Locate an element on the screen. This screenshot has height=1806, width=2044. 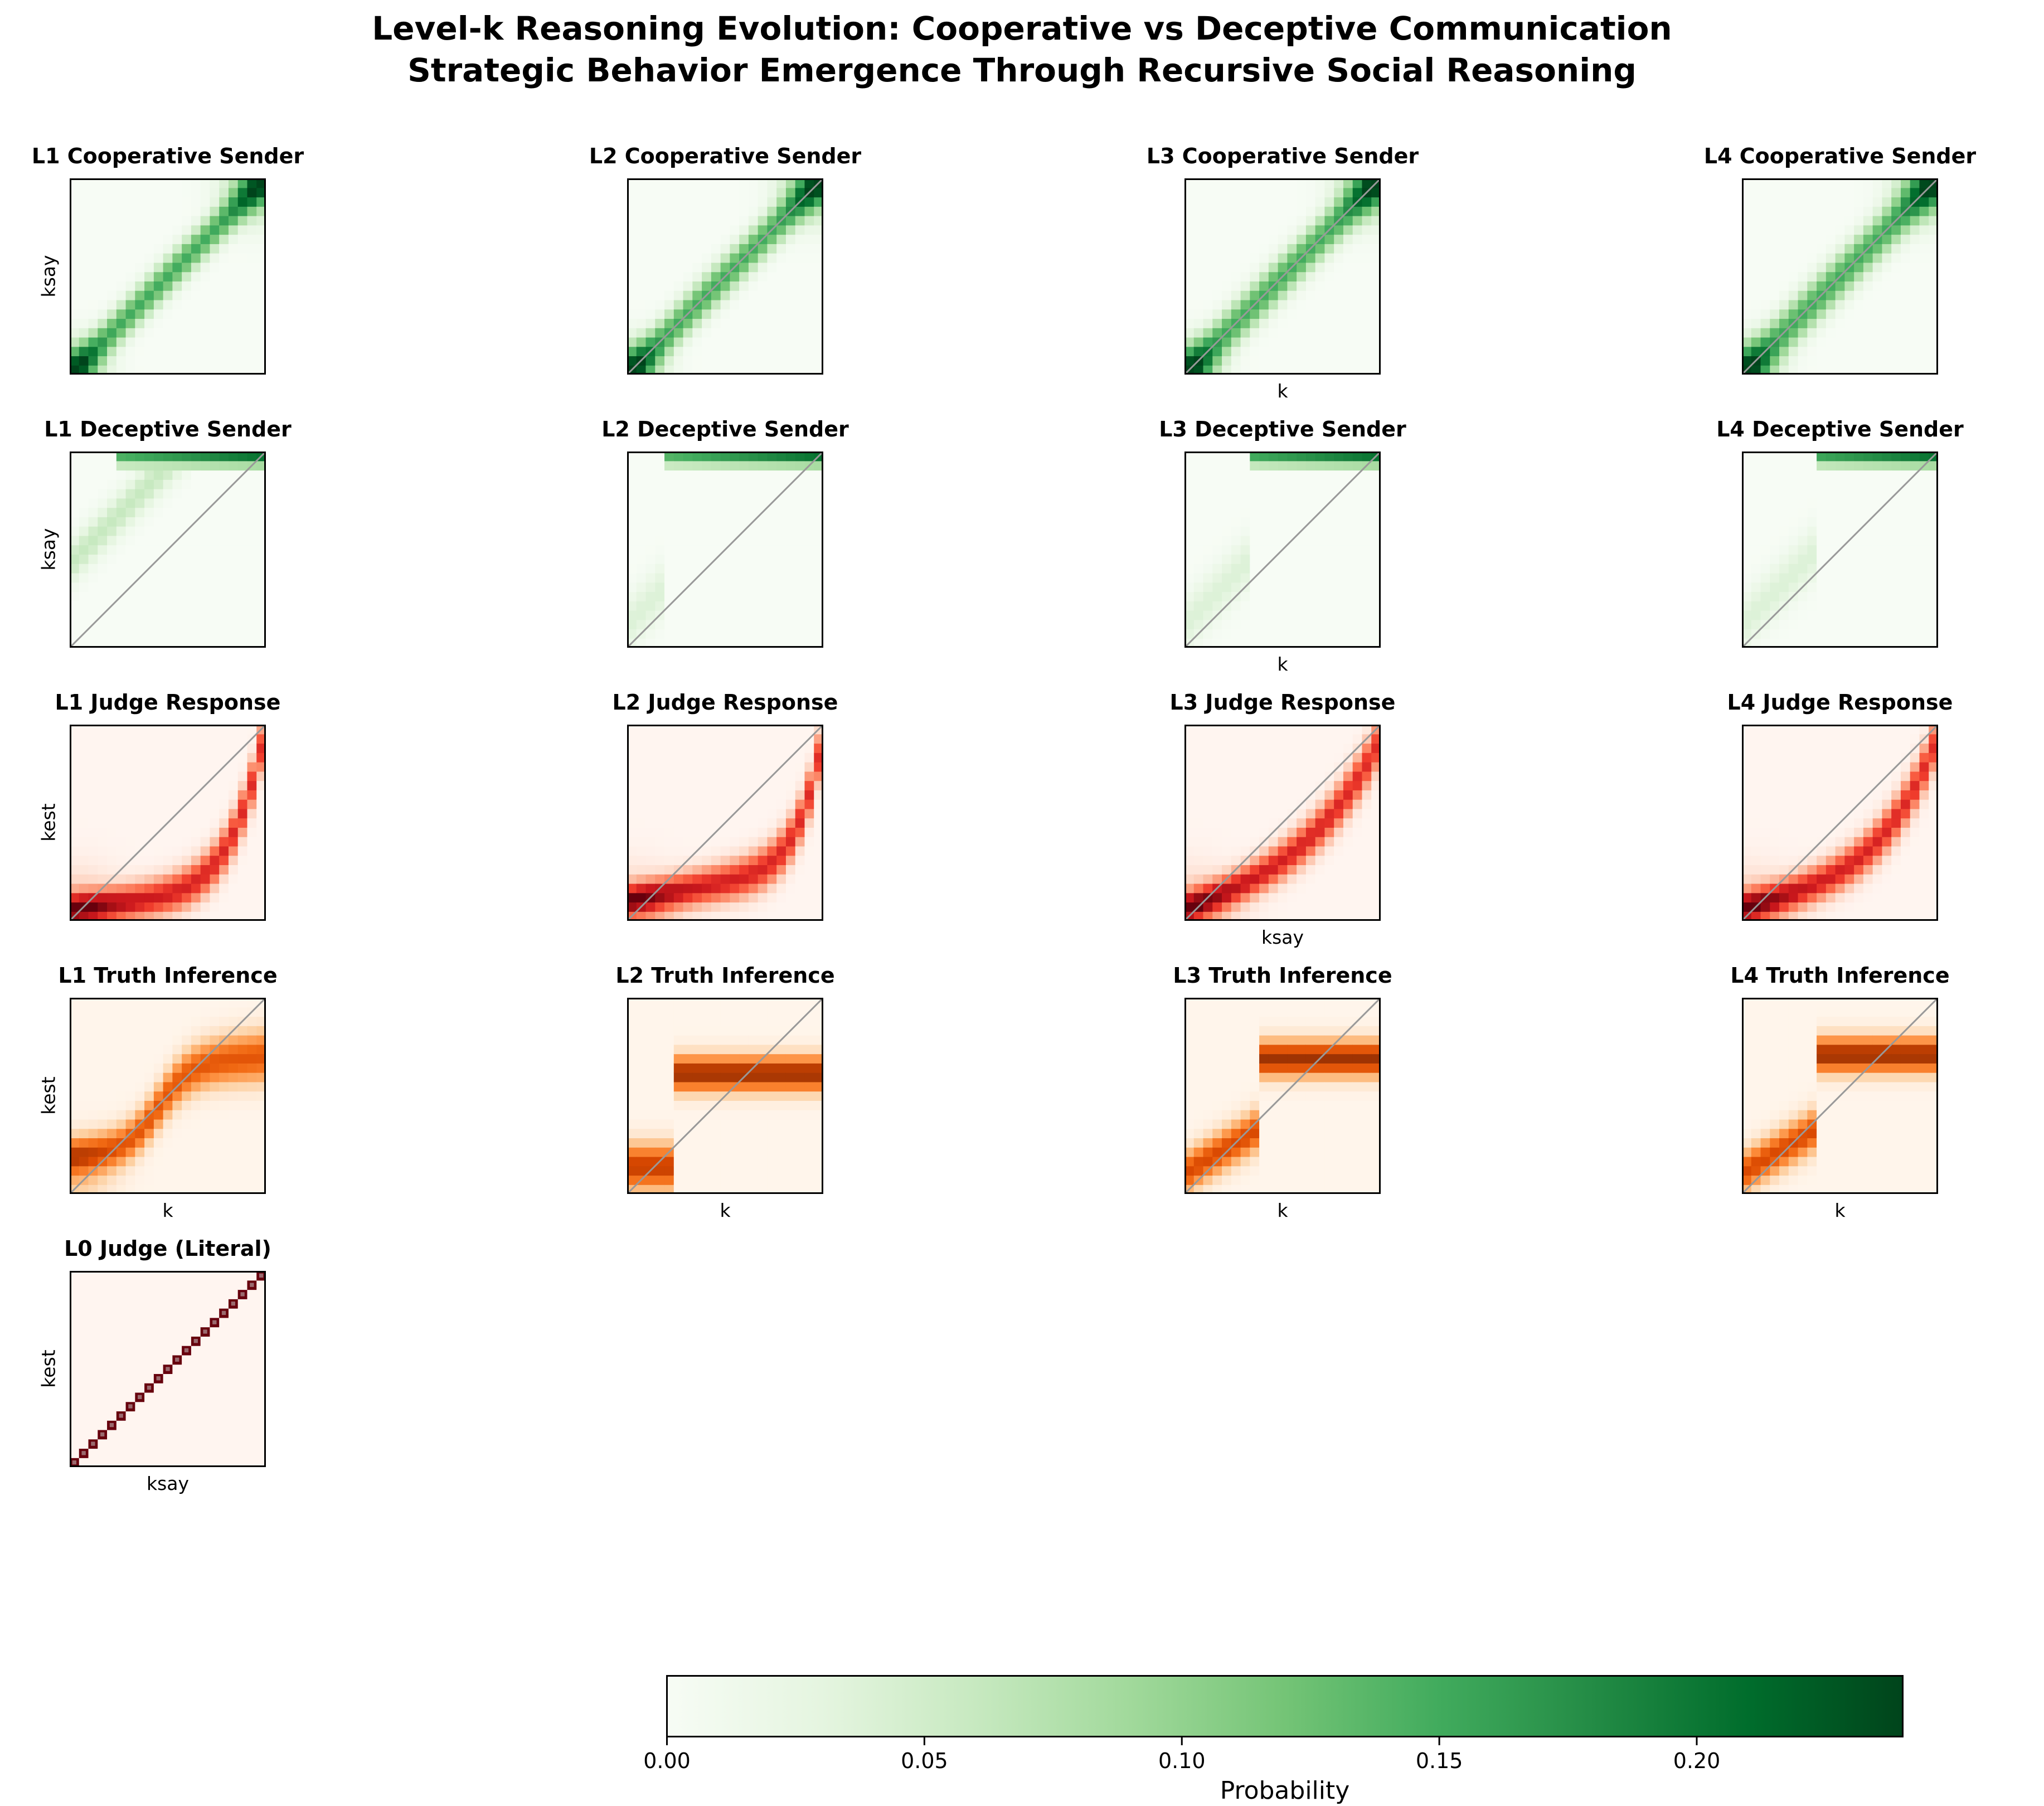
heatmap-l3-cooperative-sender is located at coordinates (1282, 276).